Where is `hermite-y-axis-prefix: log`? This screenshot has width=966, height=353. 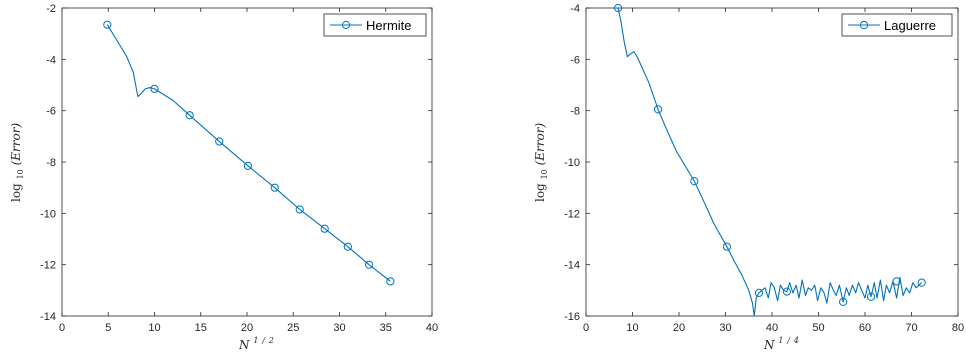 hermite-y-axis-prefix: log is located at coordinates (16, 192).